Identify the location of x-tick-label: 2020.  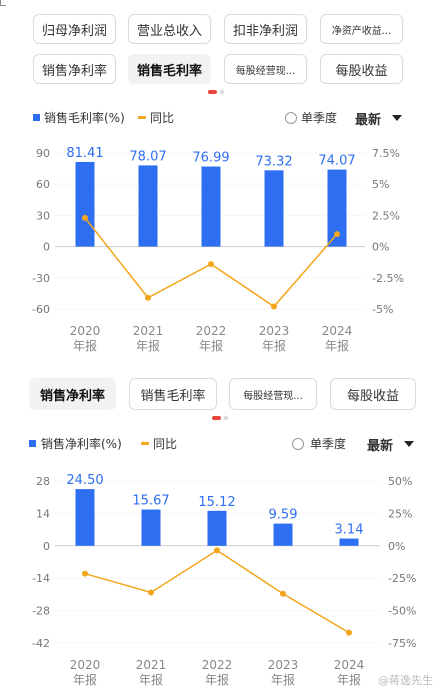
(85, 331).